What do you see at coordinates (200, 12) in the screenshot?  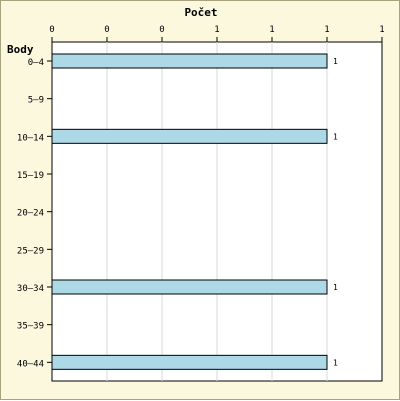 I see `chart-title: Počet` at bounding box center [200, 12].